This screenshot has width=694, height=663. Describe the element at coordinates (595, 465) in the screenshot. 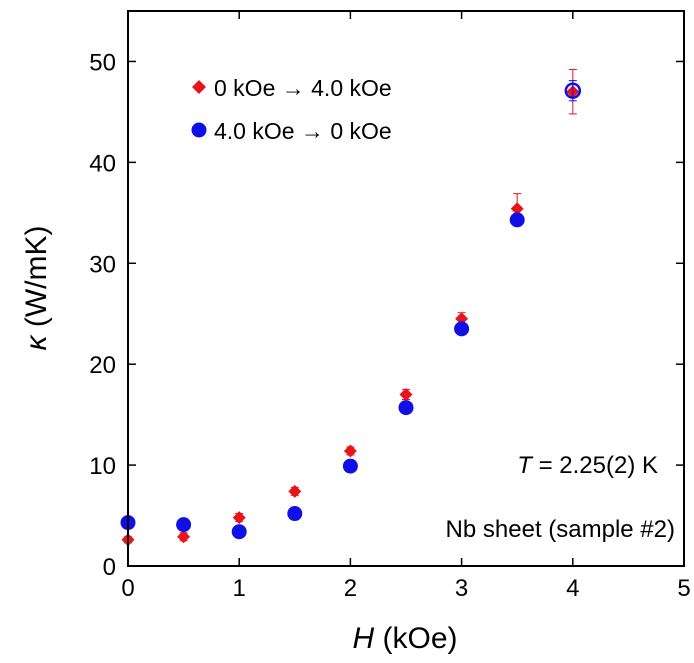

I see `temperature-value: = 2.25(2) K` at that location.